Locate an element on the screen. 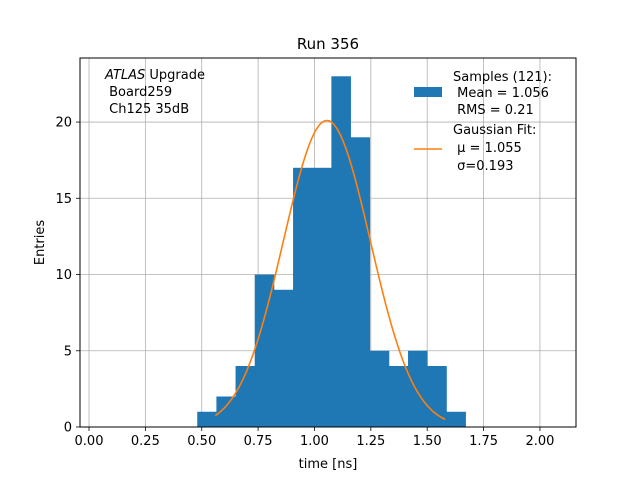 The height and width of the screenshot is (480, 640). x-axis-label: time [ns] is located at coordinates (328, 464).